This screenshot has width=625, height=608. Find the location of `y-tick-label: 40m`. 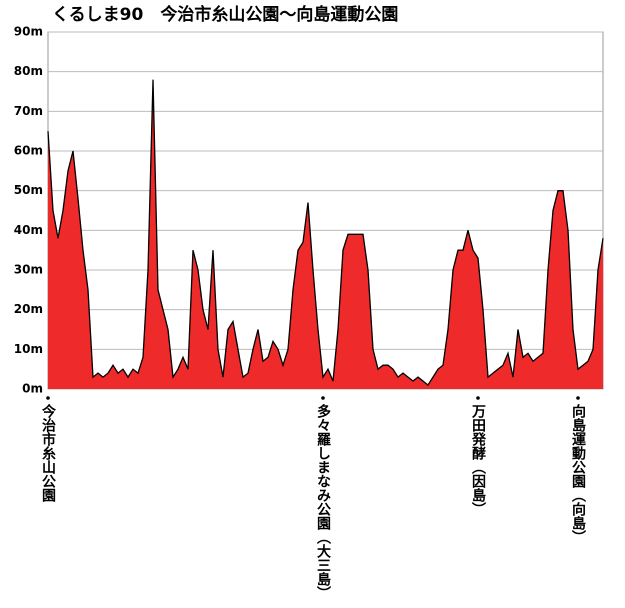

y-tick-label: 40m is located at coordinates (28, 230).